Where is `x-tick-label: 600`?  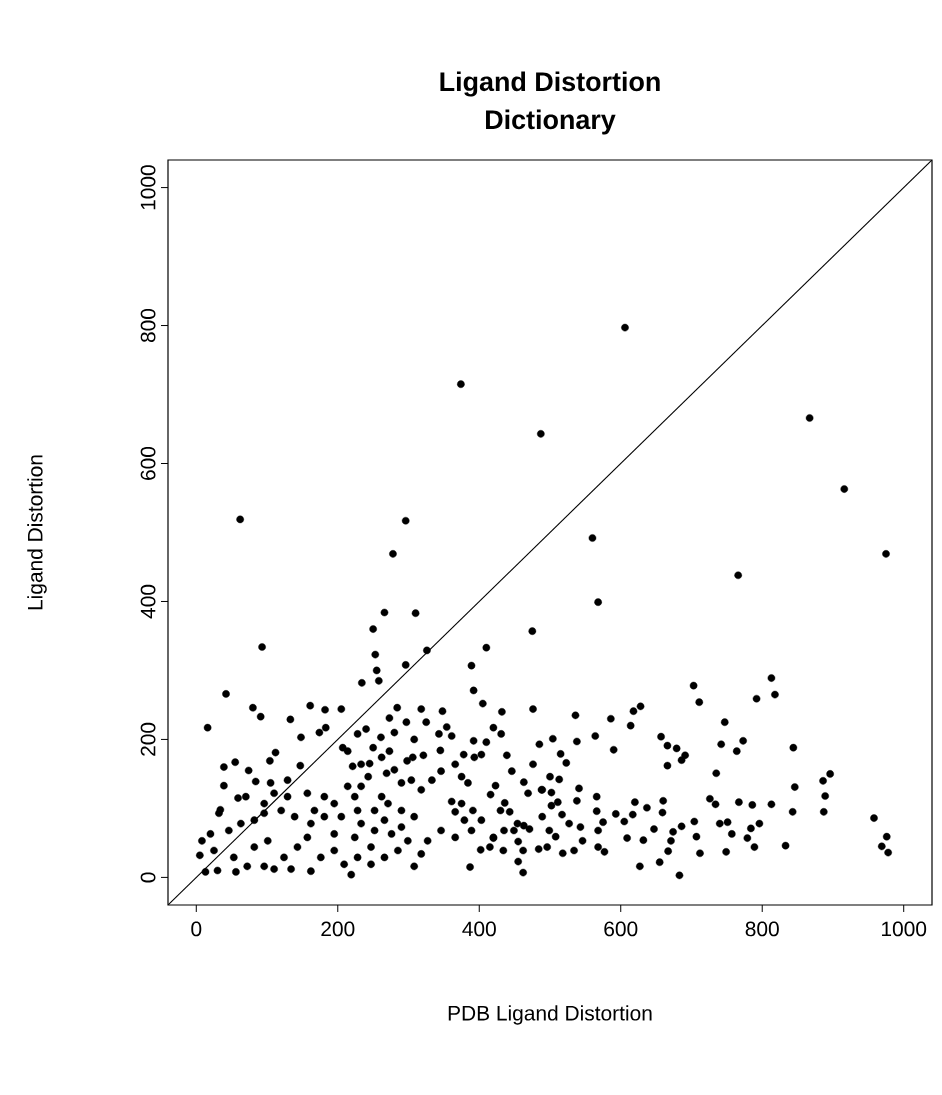
x-tick-label: 600 is located at coordinates (621, 929).